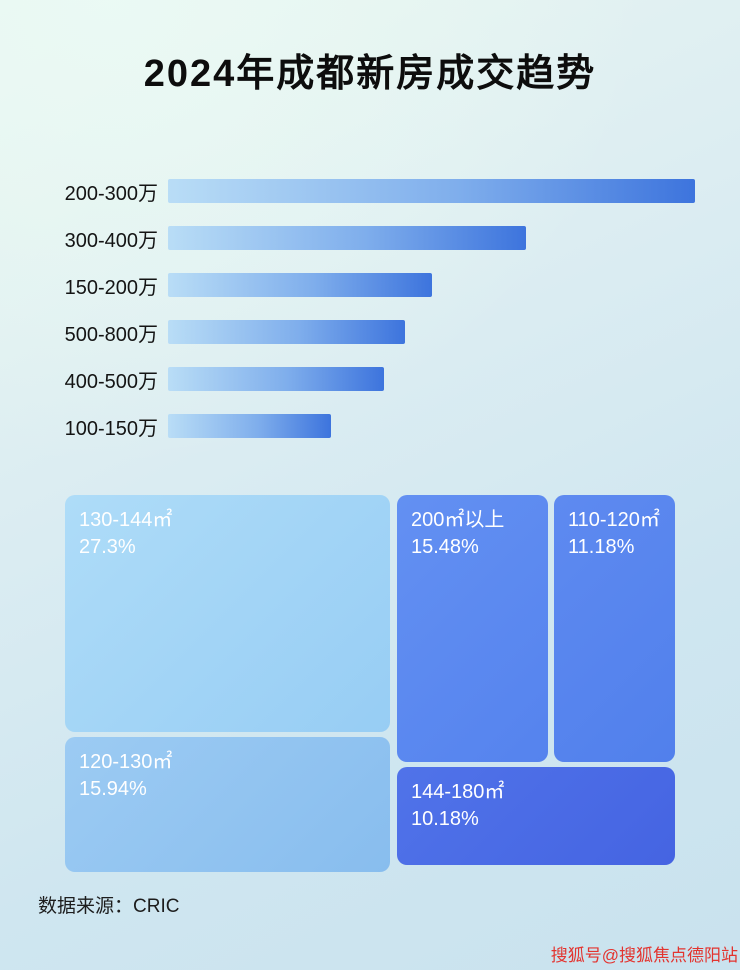 The height and width of the screenshot is (970, 740). I want to click on treemap-label: 120-130㎡, so click(126, 762).